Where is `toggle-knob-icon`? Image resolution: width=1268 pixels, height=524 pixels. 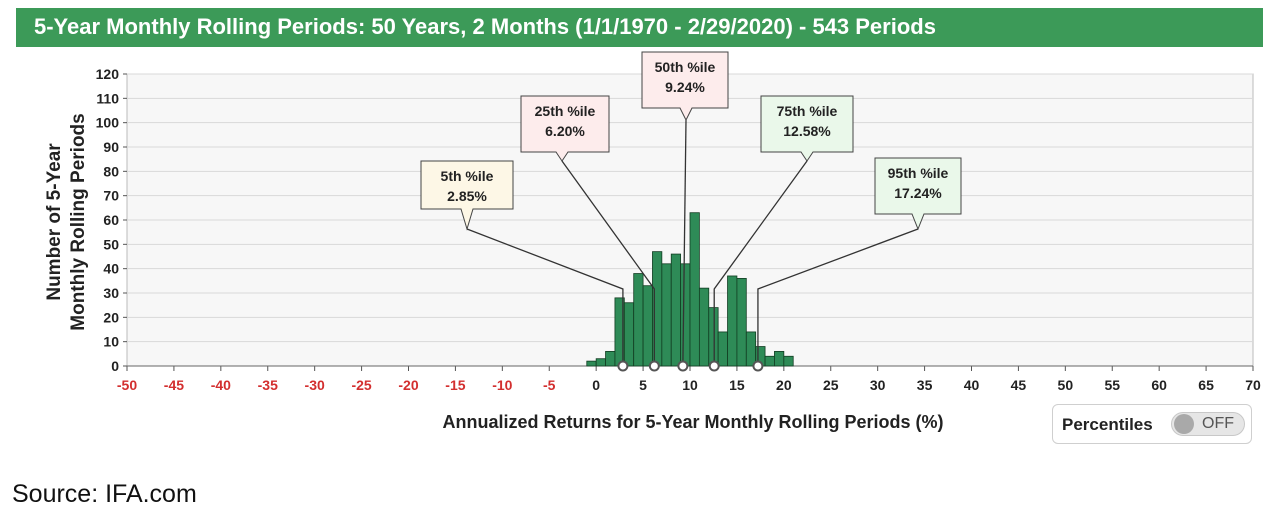
toggle-knob-icon is located at coordinates (1184, 424).